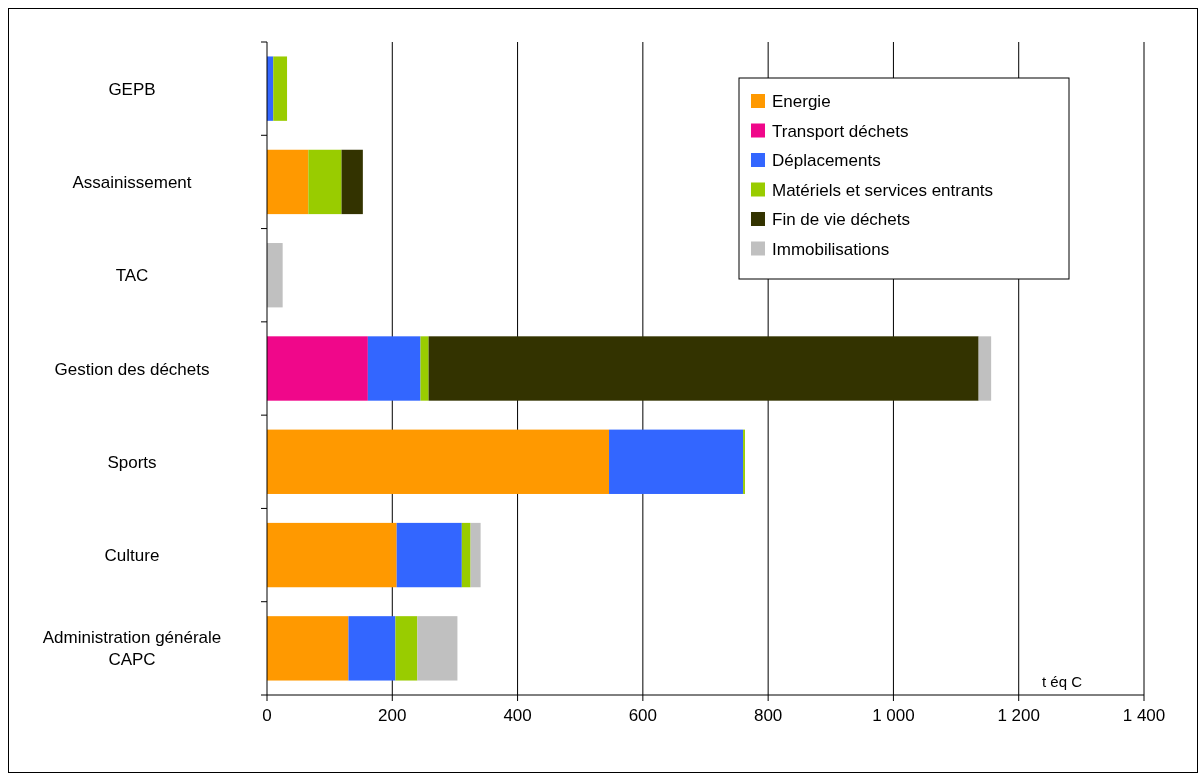 This screenshot has height=776, width=1203. What do you see at coordinates (1062, 681) in the screenshot?
I see `x-axis-title: t éq C` at bounding box center [1062, 681].